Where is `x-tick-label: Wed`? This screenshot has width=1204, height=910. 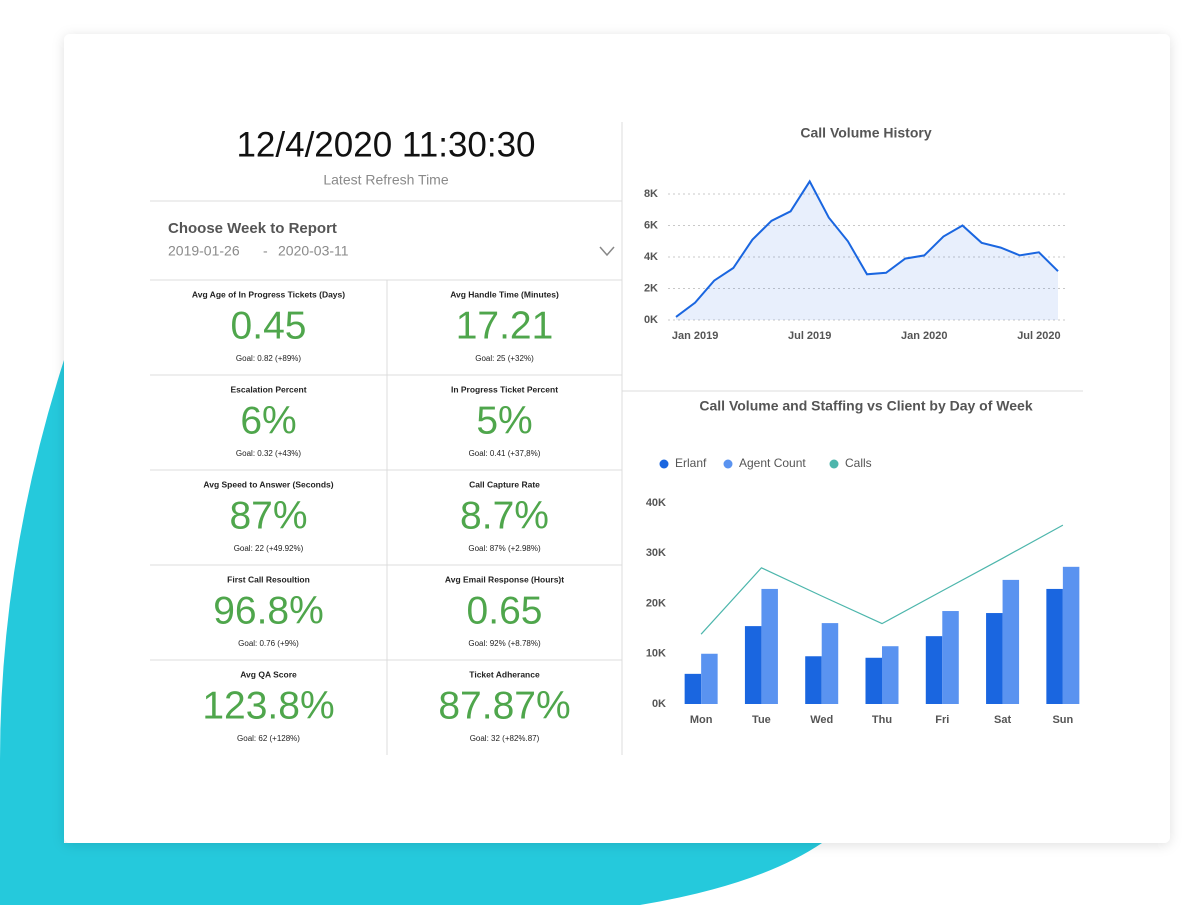
x-tick-label: Wed is located at coordinates (821, 720).